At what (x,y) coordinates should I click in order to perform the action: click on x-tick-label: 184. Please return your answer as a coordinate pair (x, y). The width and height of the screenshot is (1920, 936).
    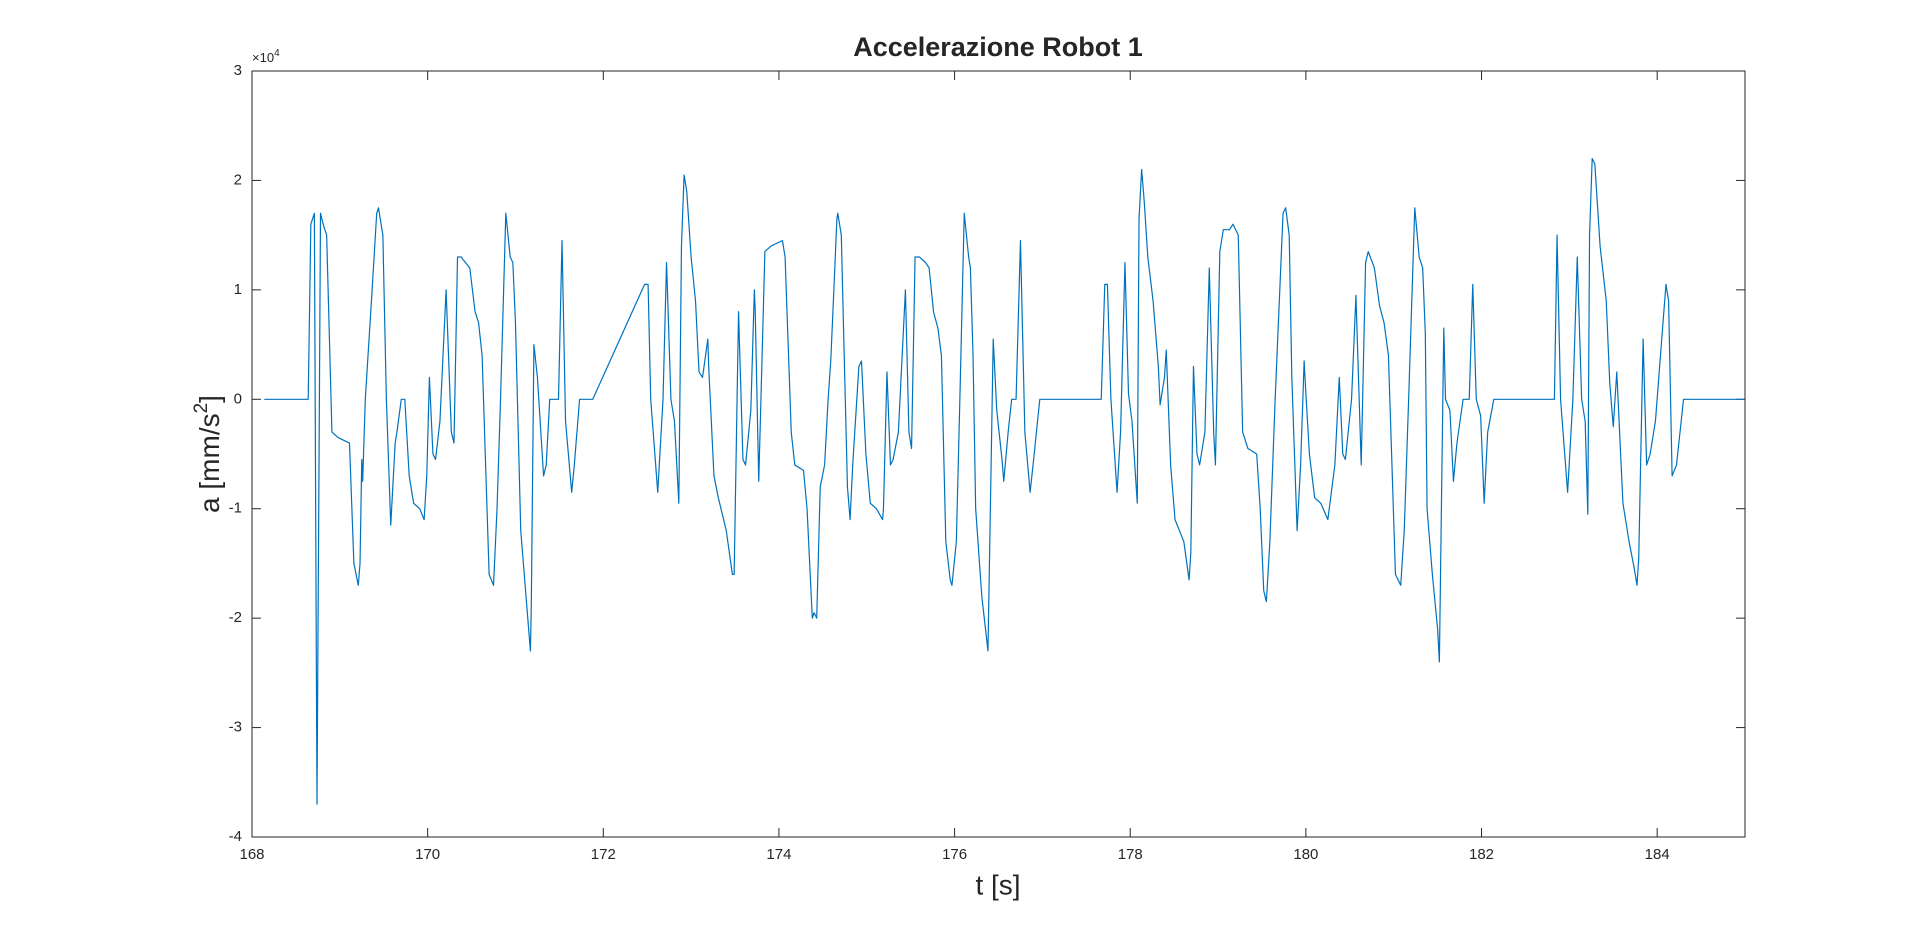
    Looking at the image, I should click on (1657, 854).